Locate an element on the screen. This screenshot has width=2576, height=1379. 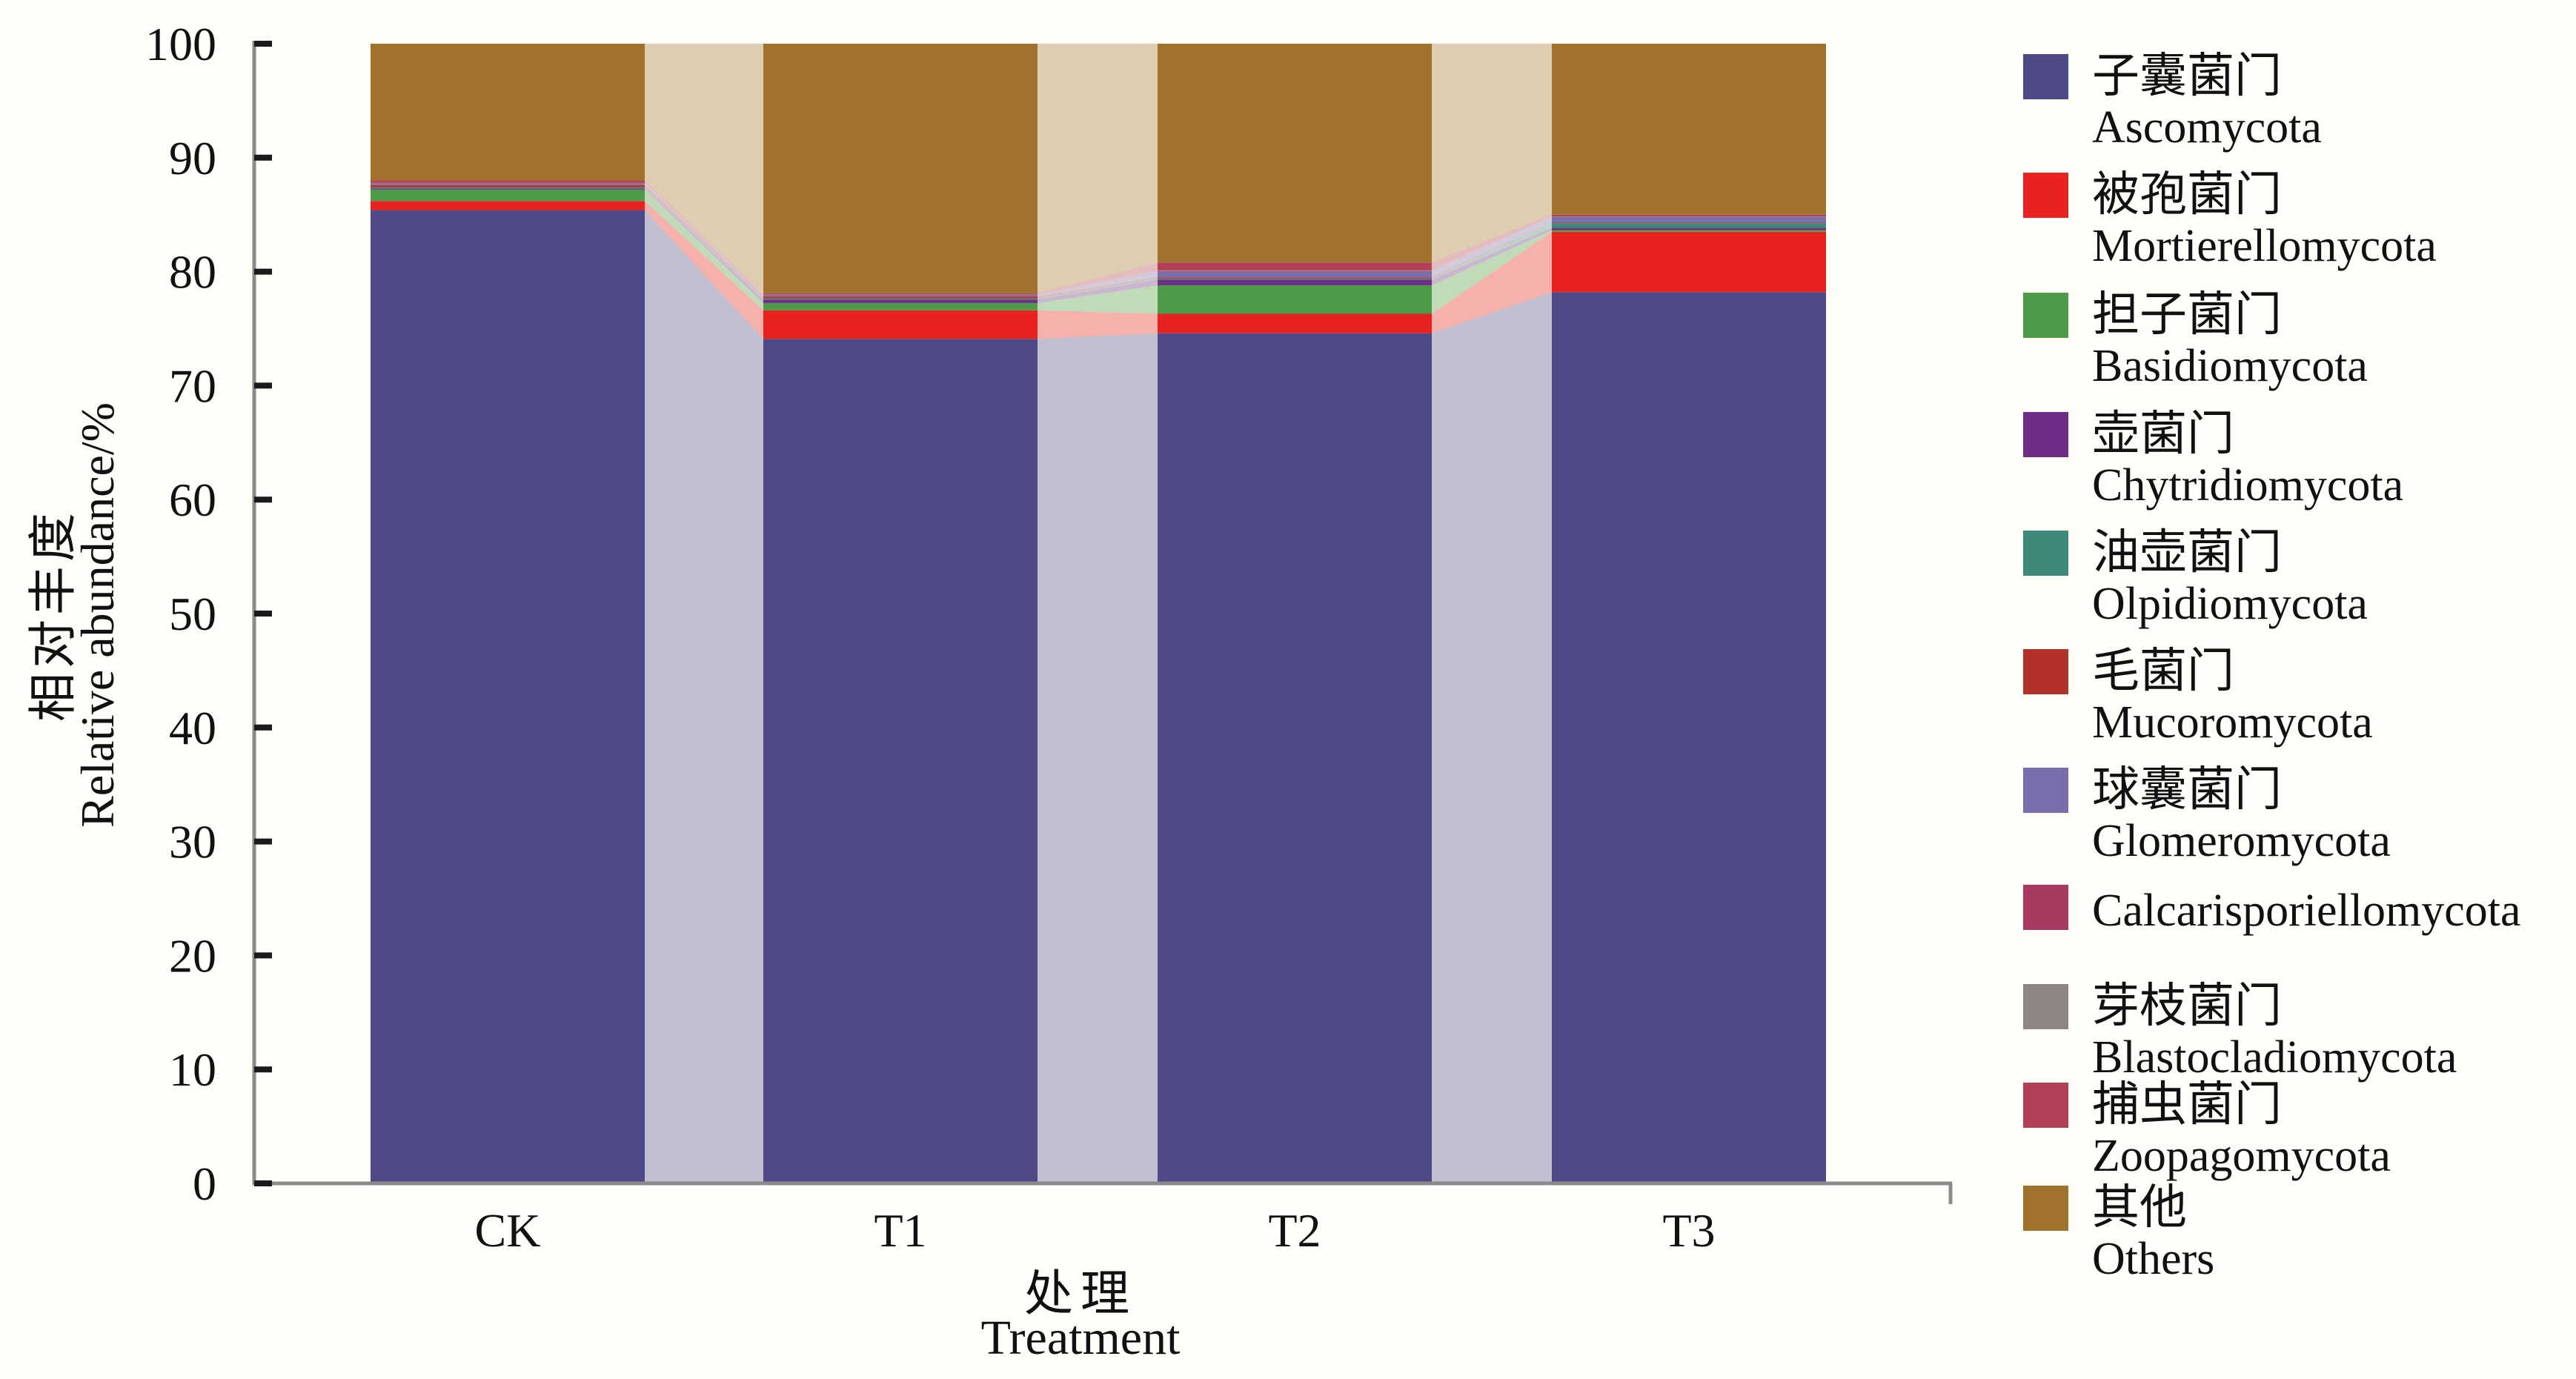
legend-item-Calcarisporiellomycota: Calcarisporiellomycota is located at coordinates (2271, 907).